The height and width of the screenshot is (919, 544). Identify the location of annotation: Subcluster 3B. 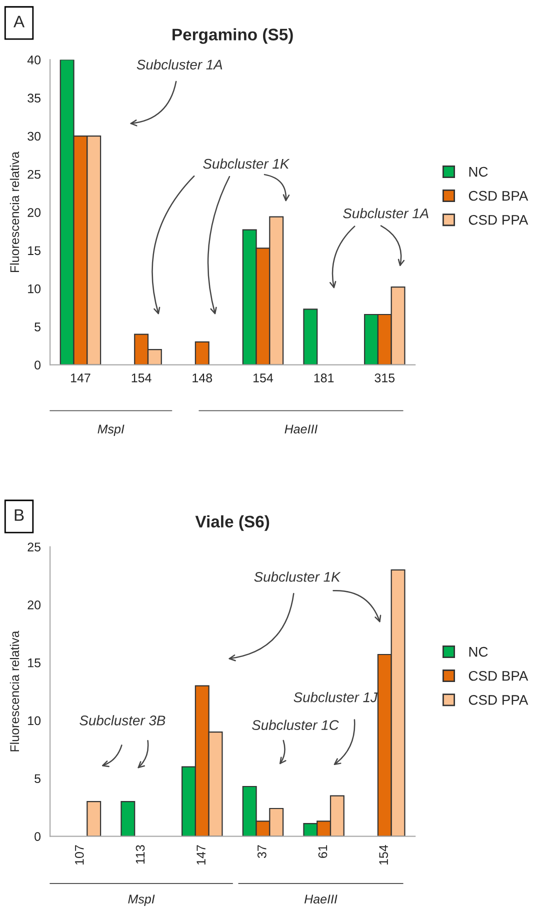
(123, 720).